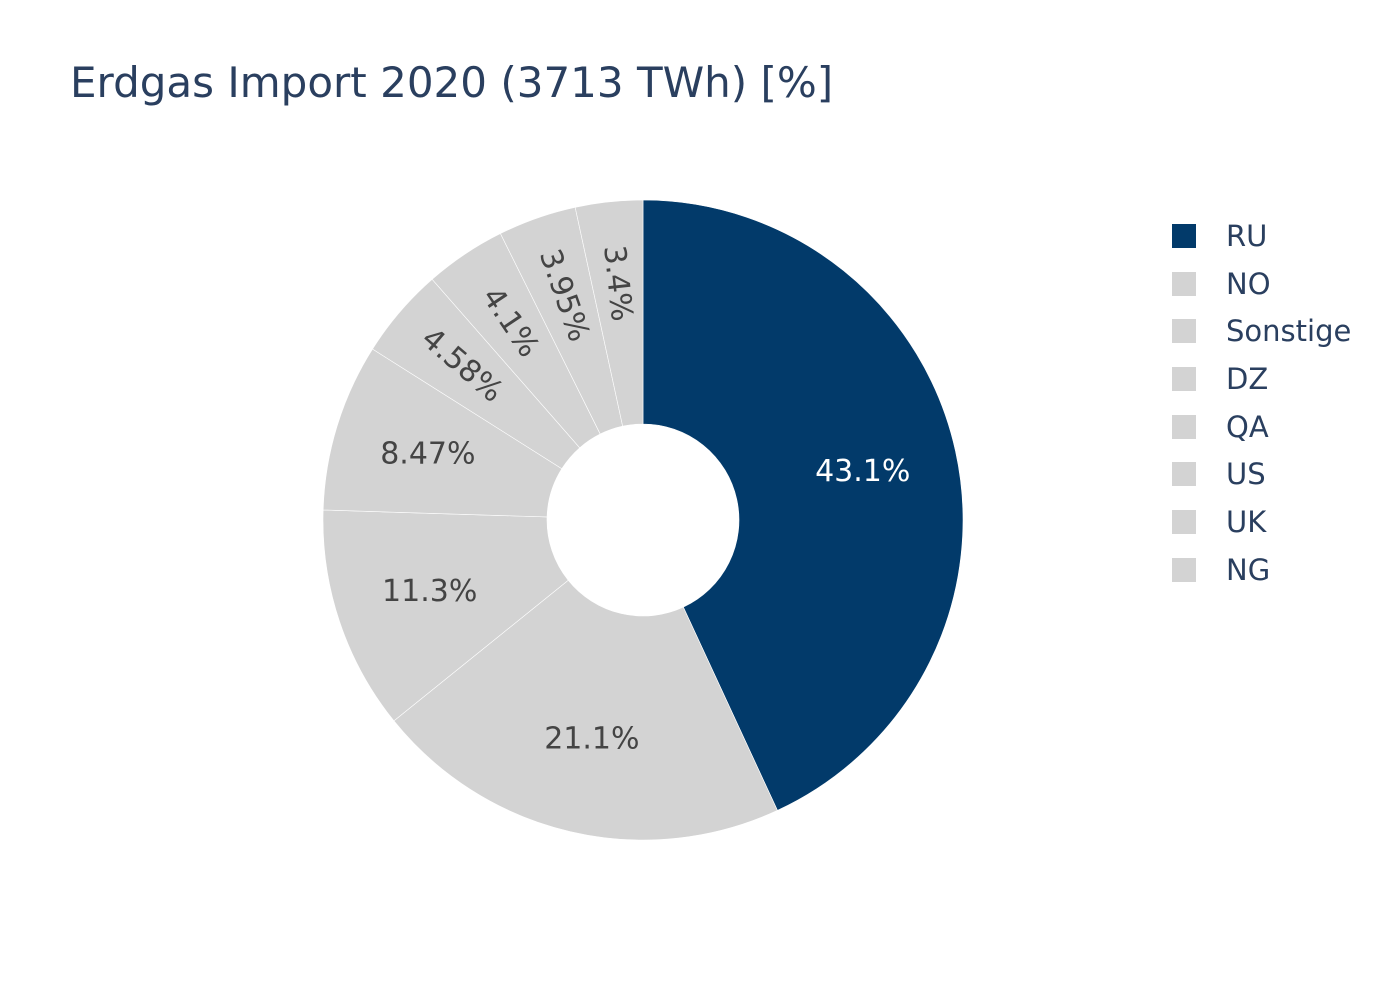 The width and height of the screenshot is (1400, 1000). Describe the element at coordinates (1248, 569) in the screenshot. I see `legend-label: NG` at that location.